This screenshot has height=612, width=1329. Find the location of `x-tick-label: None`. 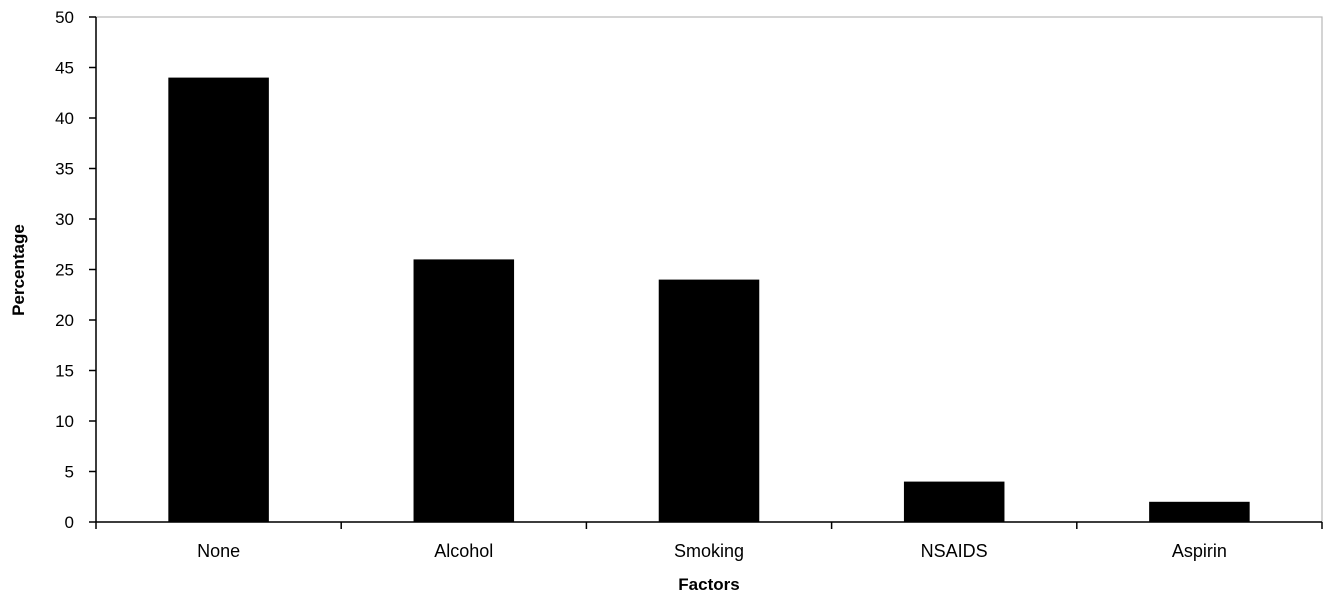

x-tick-label: None is located at coordinates (218, 551).